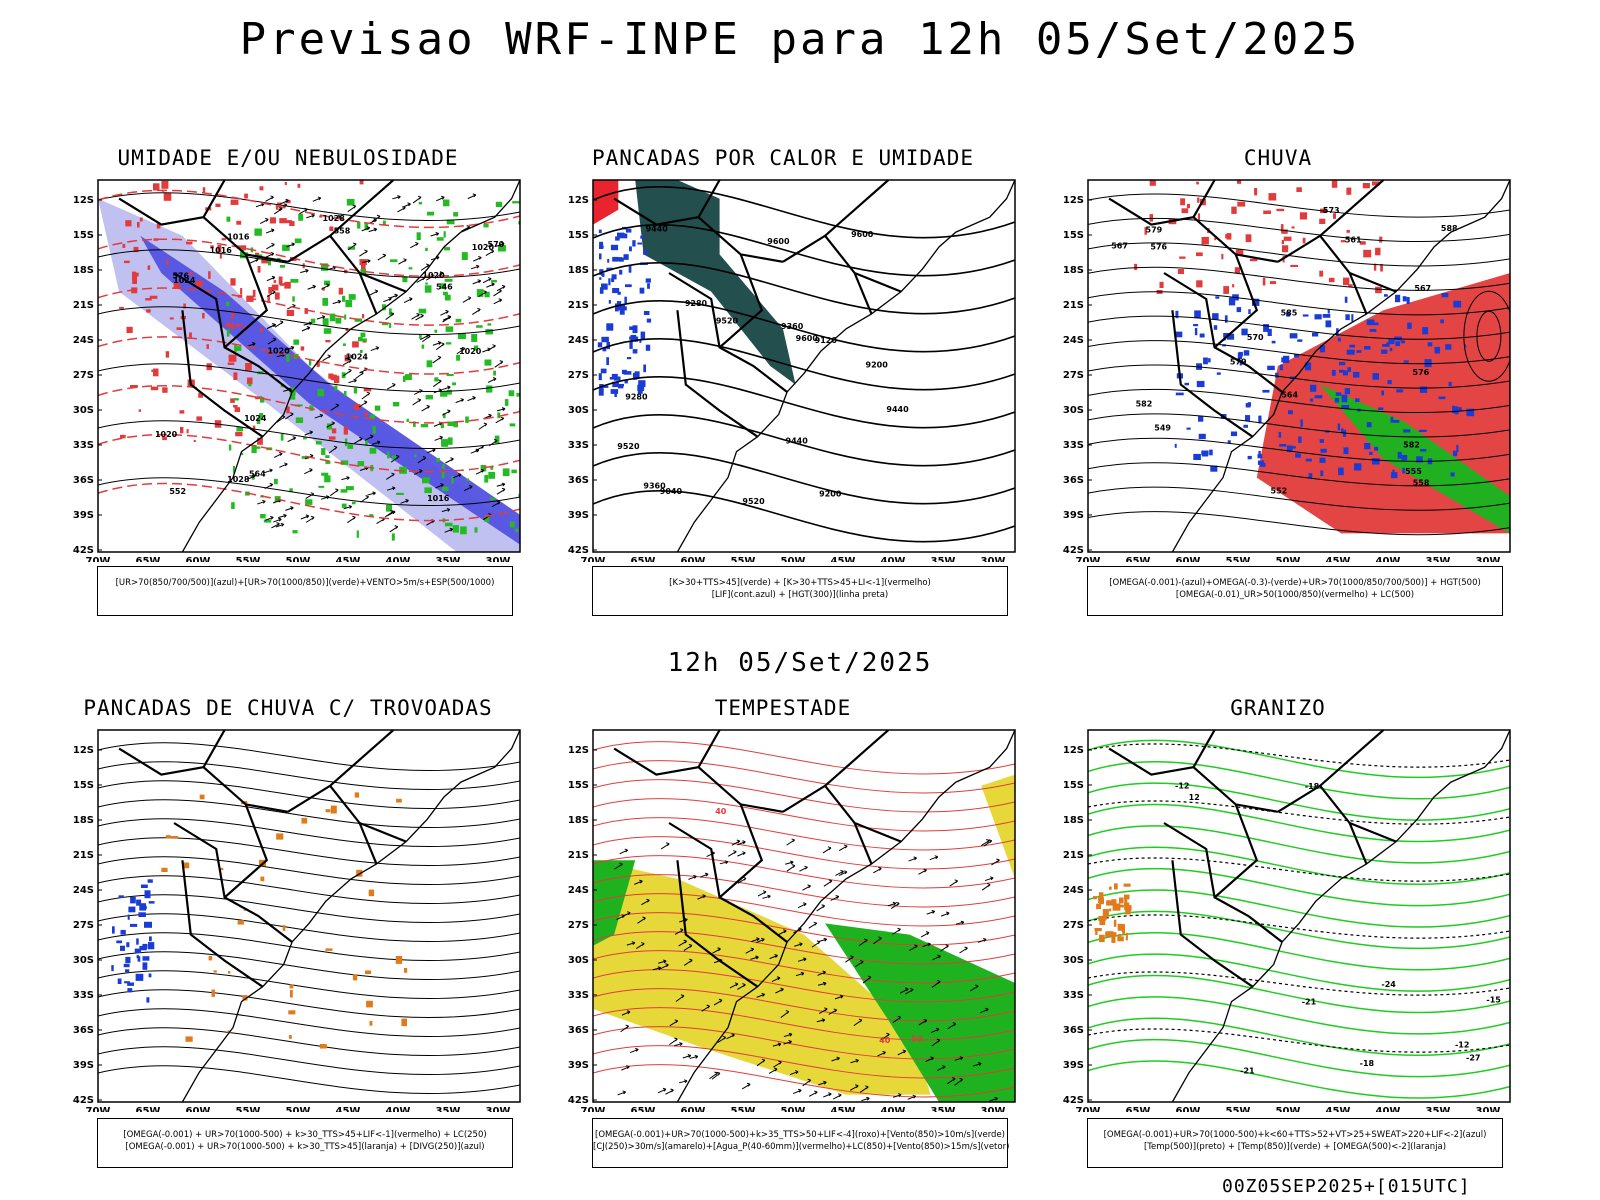 This screenshot has height=1200, width=1600. What do you see at coordinates (1247, 1071) in the screenshot?
I see `contour-value-label: -21` at bounding box center [1247, 1071].